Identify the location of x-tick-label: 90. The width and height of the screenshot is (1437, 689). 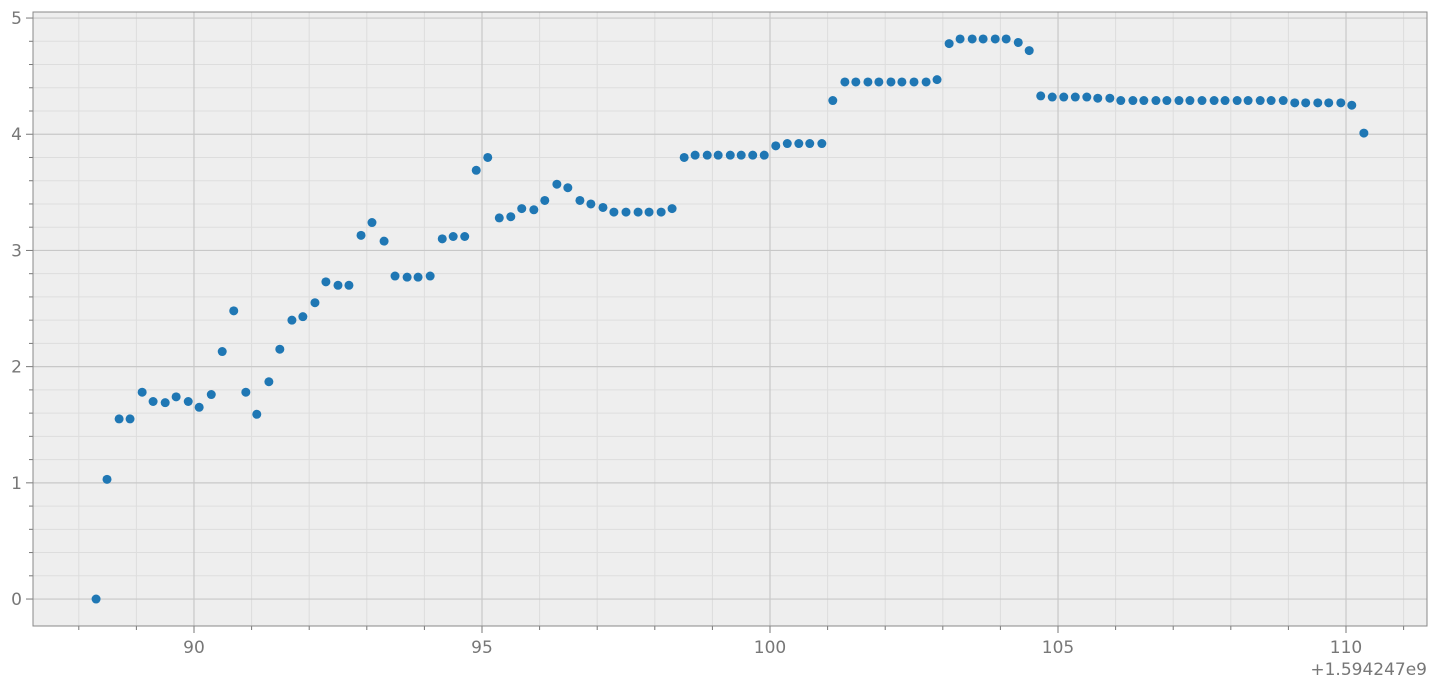
(194, 648).